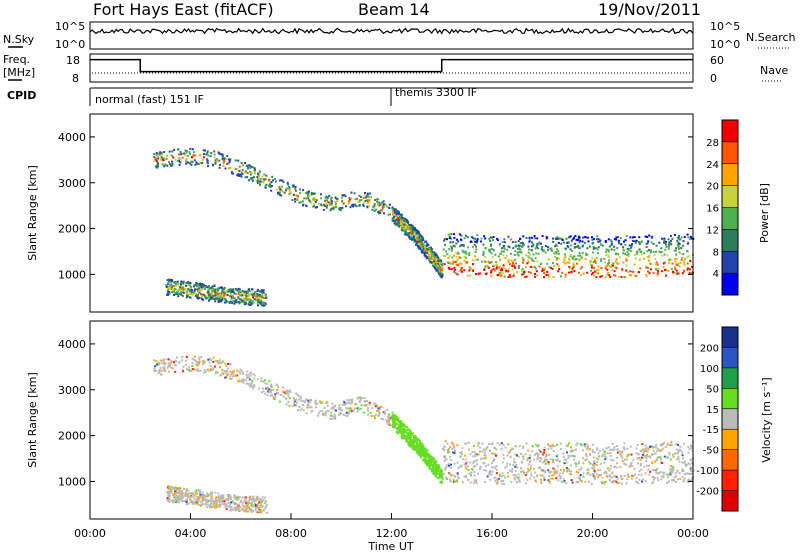 The width and height of the screenshot is (800, 554). What do you see at coordinates (90, 533) in the screenshot?
I see `x-tick-label: 00:00` at bounding box center [90, 533].